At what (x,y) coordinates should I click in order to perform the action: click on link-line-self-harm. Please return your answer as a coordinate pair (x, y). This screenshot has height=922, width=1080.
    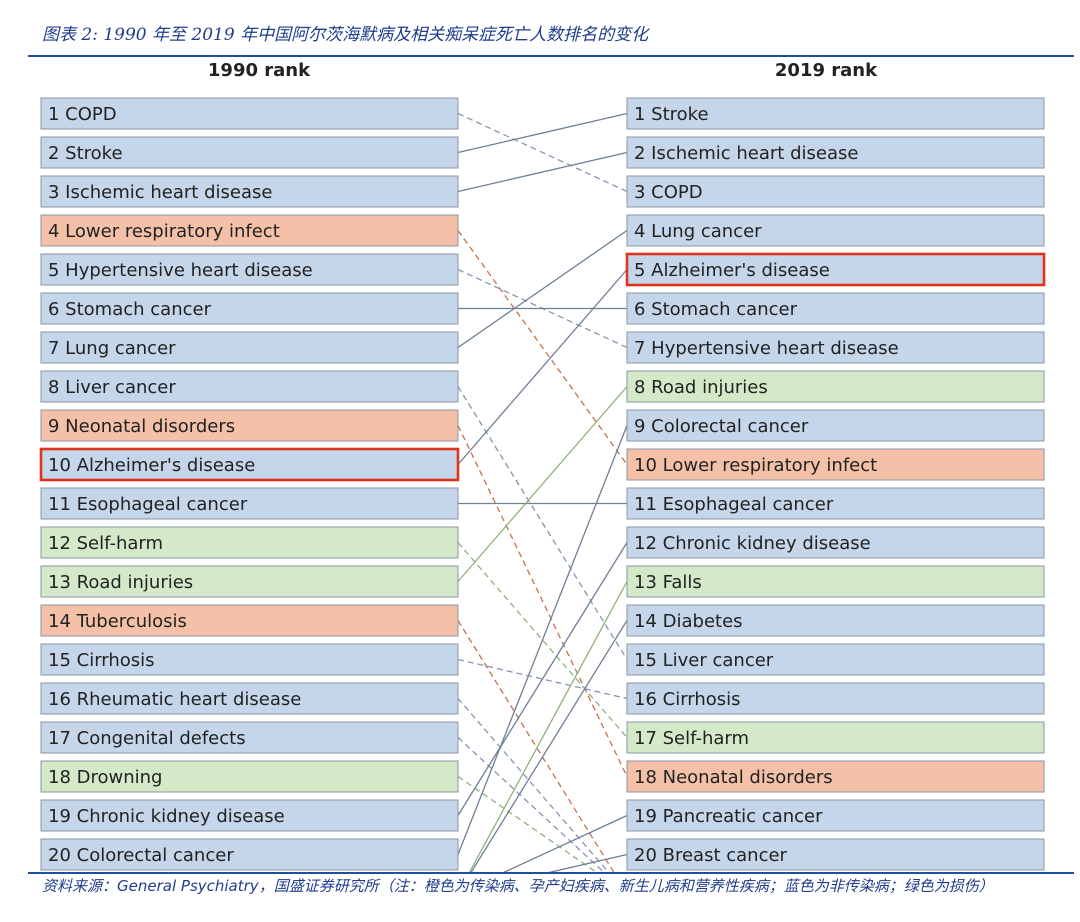
    Looking at the image, I should click on (542, 640).